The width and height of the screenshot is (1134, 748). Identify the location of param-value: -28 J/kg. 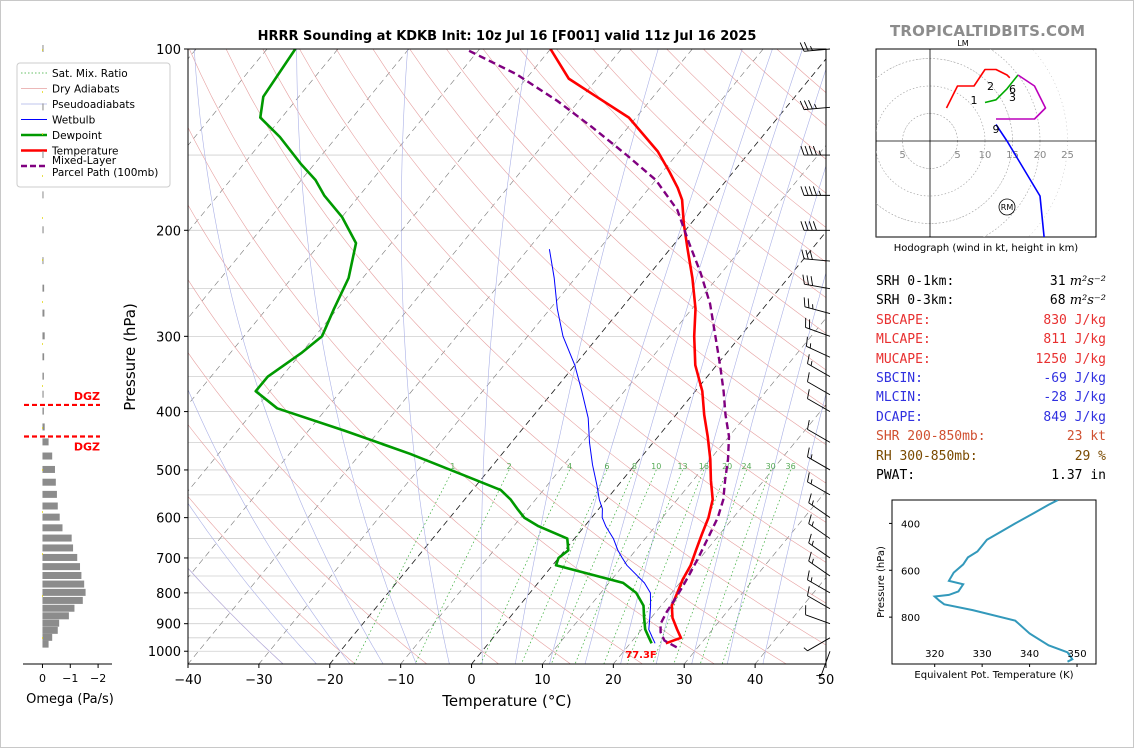
(1074, 397).